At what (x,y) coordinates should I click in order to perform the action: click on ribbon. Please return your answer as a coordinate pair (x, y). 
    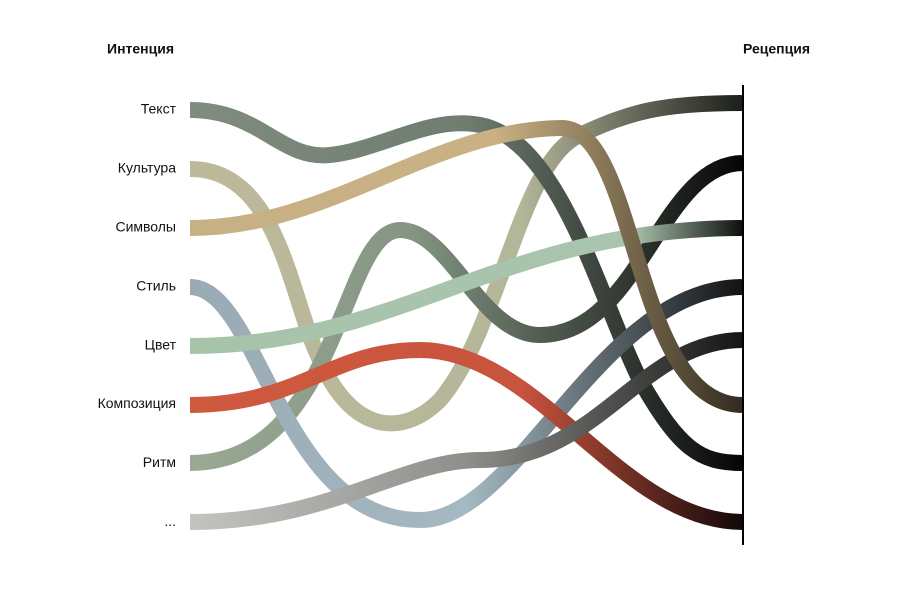
    Looking at the image, I should click on (466, 287).